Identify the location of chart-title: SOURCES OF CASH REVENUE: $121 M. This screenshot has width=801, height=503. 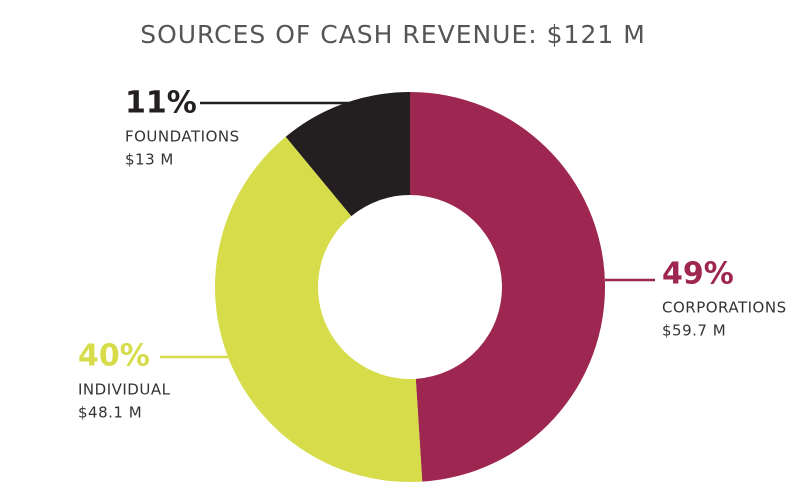
(393, 34).